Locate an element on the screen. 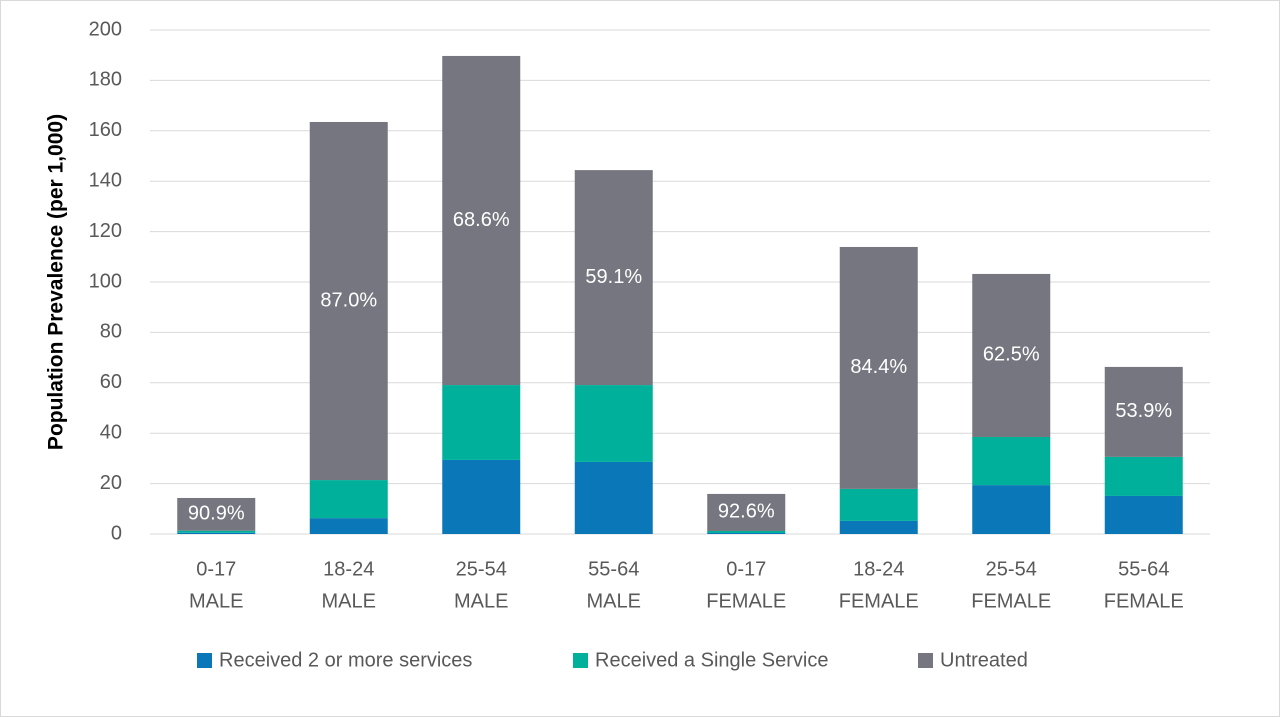 The width and height of the screenshot is (1280, 717). data-label: 59.1% is located at coordinates (613, 277).